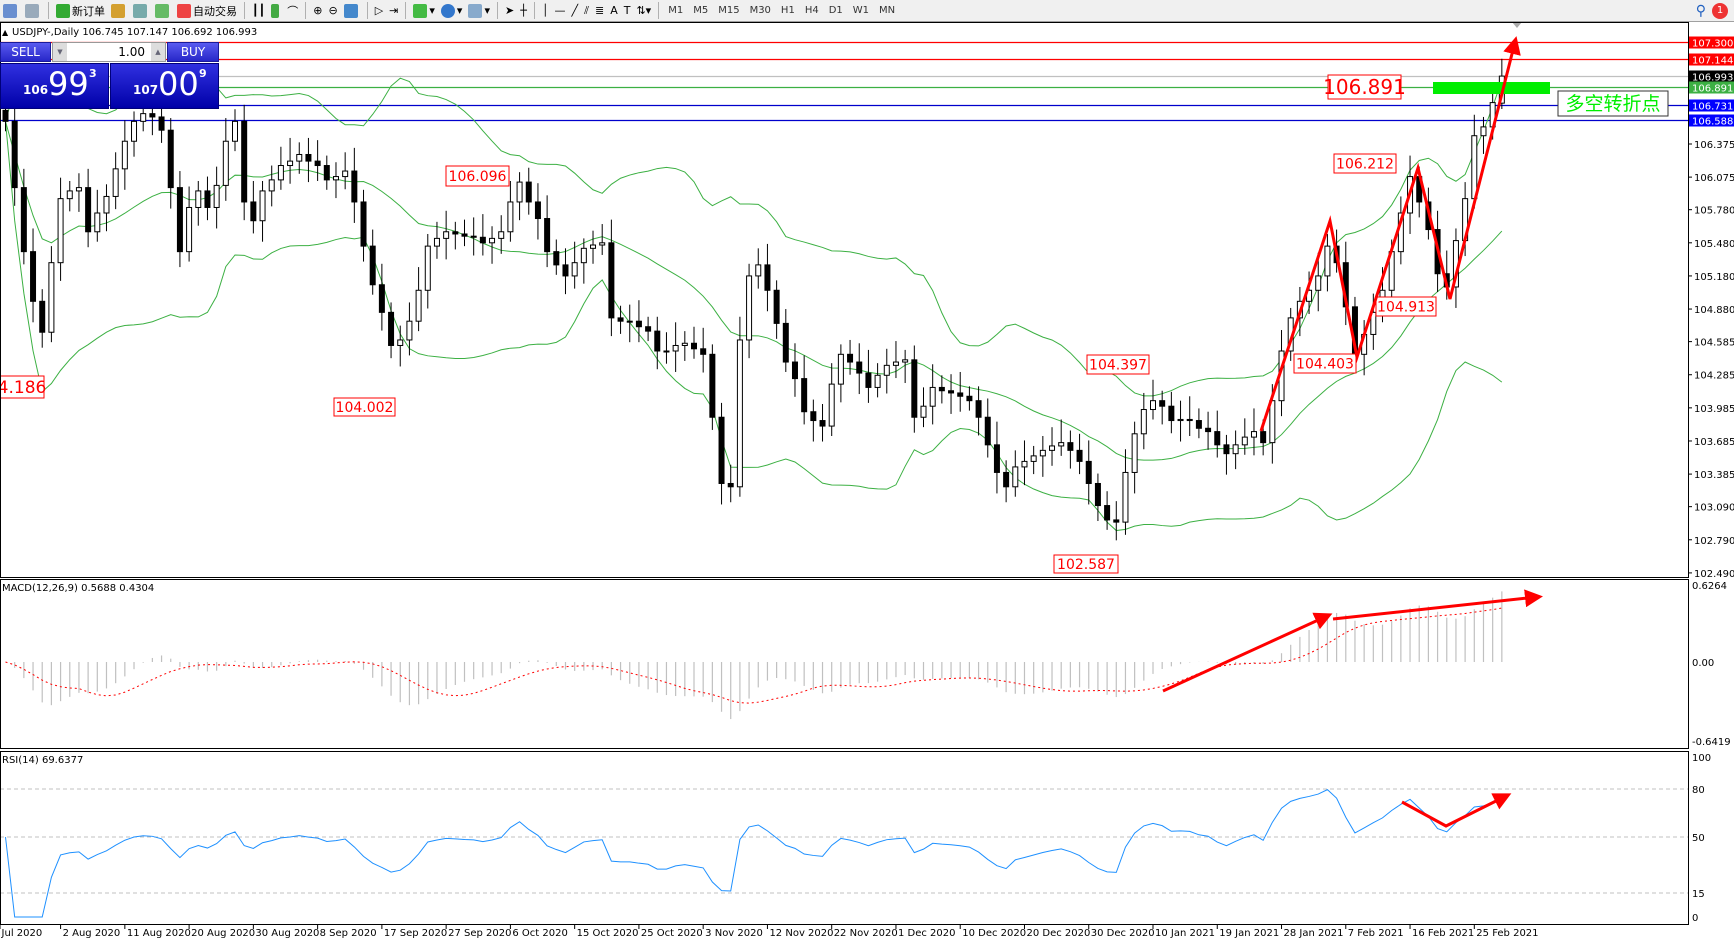 This screenshot has width=1734, height=939. I want to click on lot-increase-icon: ▲, so click(158, 52).